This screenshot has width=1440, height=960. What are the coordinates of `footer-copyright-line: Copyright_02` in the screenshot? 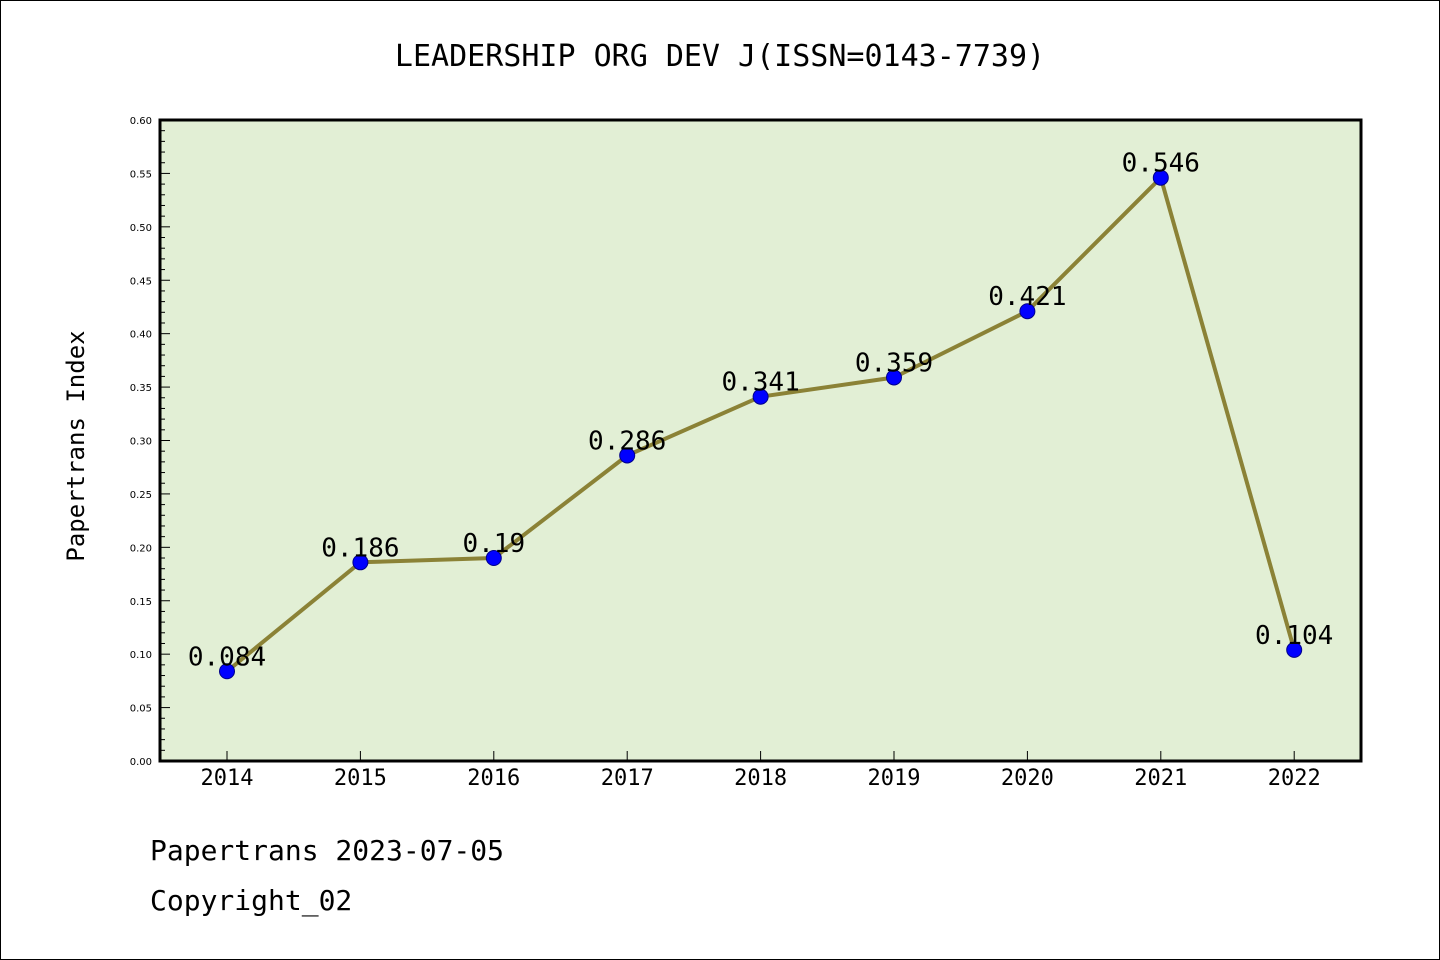 It's located at (251, 900).